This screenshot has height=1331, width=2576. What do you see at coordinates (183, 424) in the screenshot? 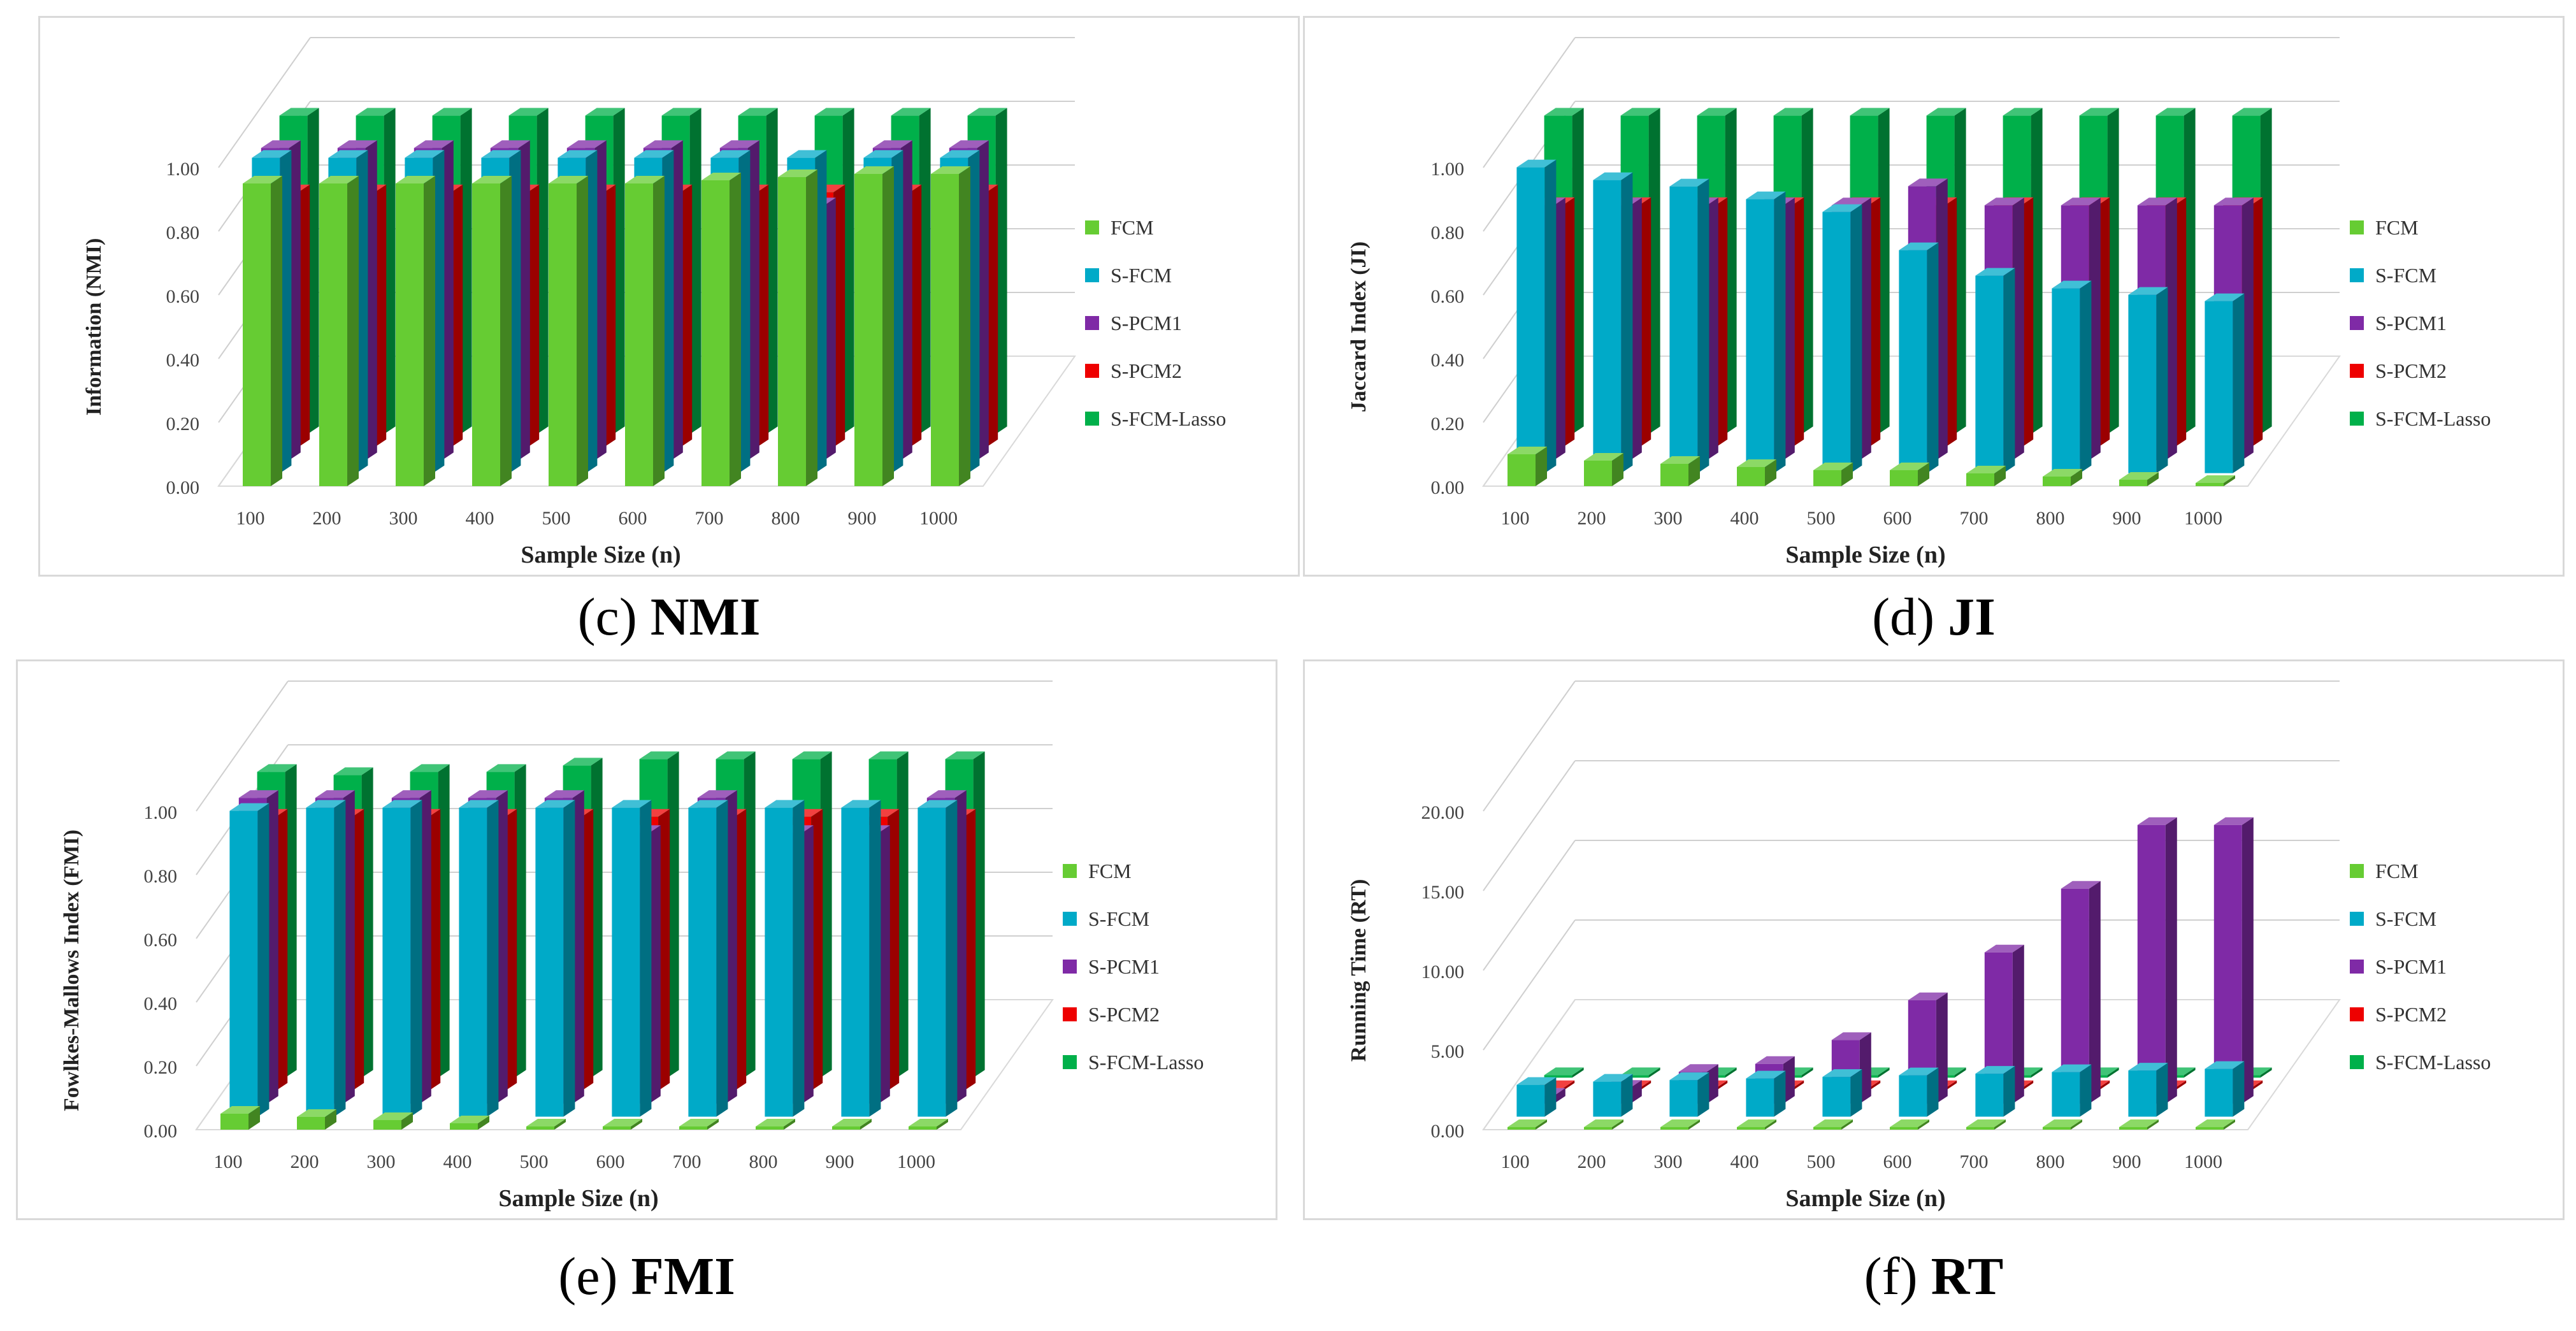
I see `y-tick-label: 0.20` at bounding box center [183, 424].